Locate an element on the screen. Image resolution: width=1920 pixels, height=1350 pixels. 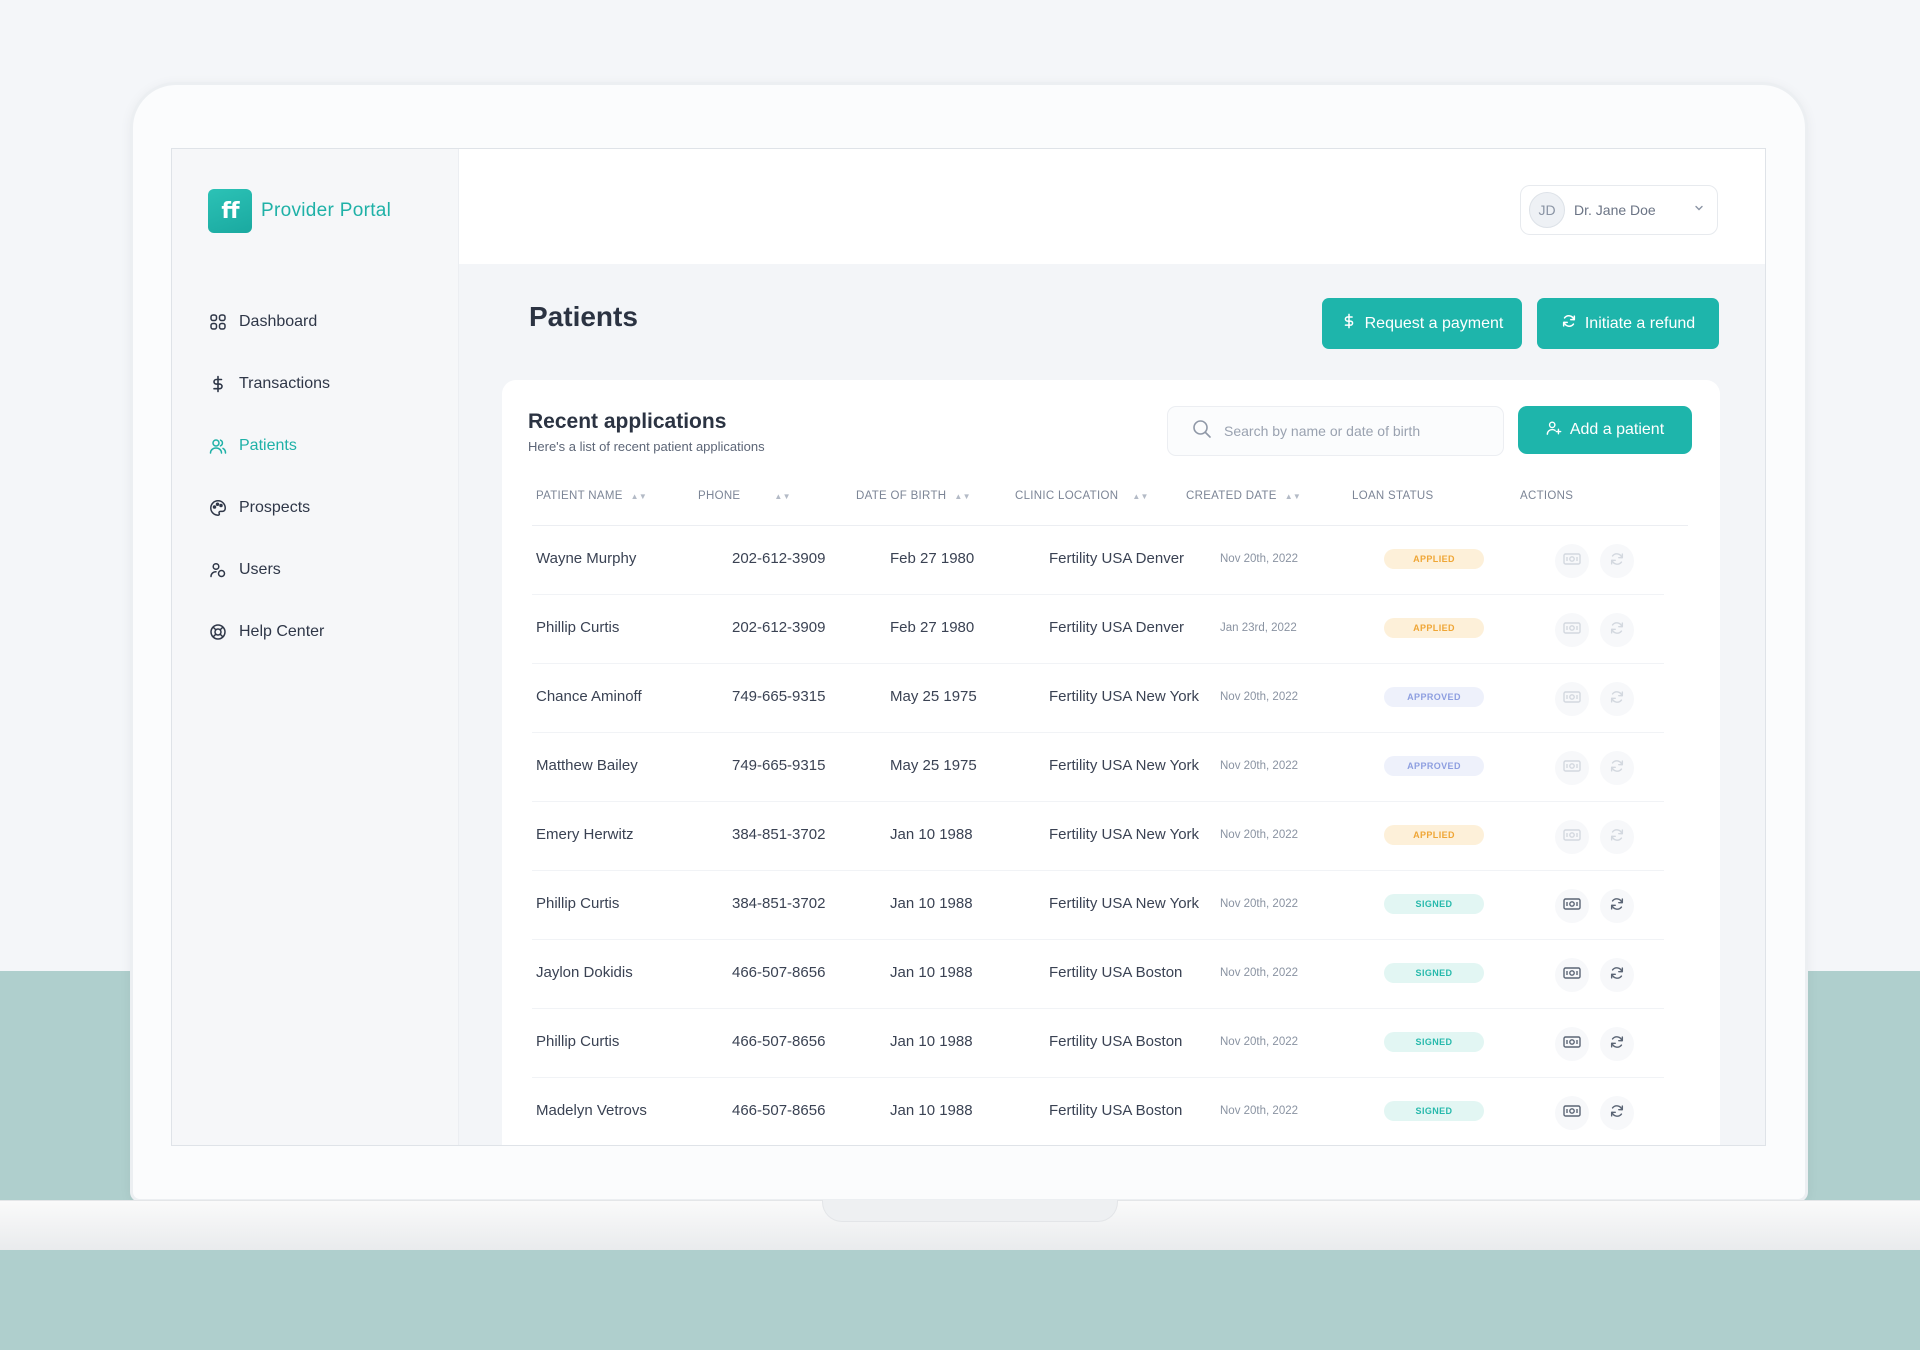
column-actions: ACTIONS is located at coordinates (1546, 496).